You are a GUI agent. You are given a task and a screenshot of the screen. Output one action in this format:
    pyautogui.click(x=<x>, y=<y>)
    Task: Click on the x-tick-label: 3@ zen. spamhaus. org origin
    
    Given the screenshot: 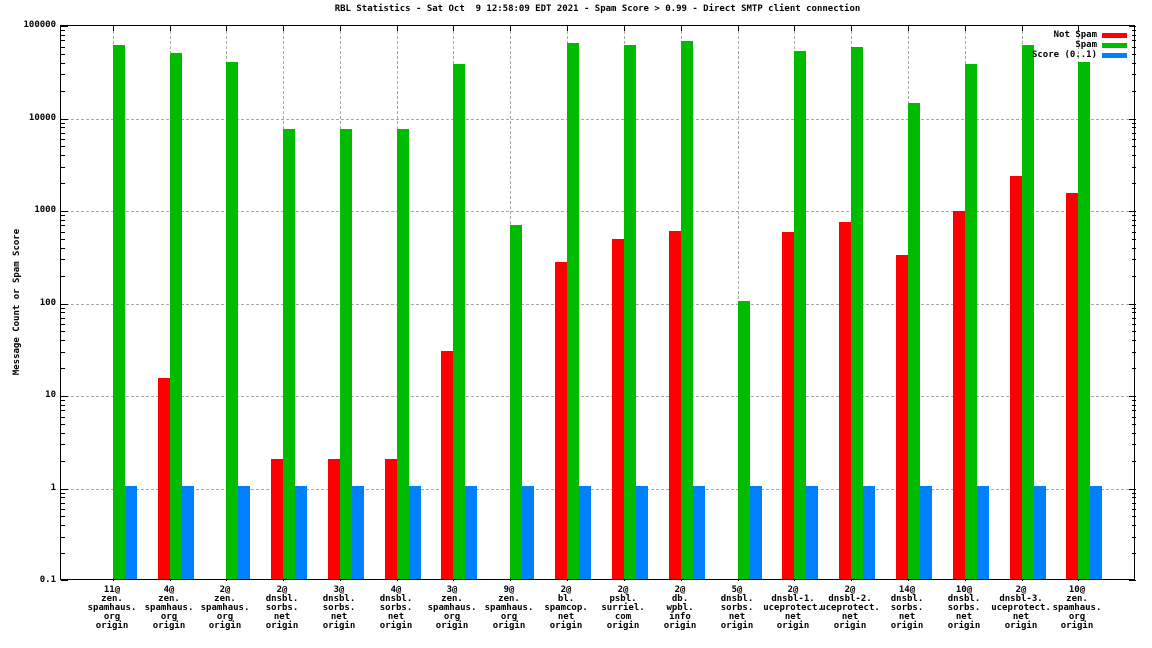 What is the action you would take?
    pyautogui.click(x=452, y=608)
    